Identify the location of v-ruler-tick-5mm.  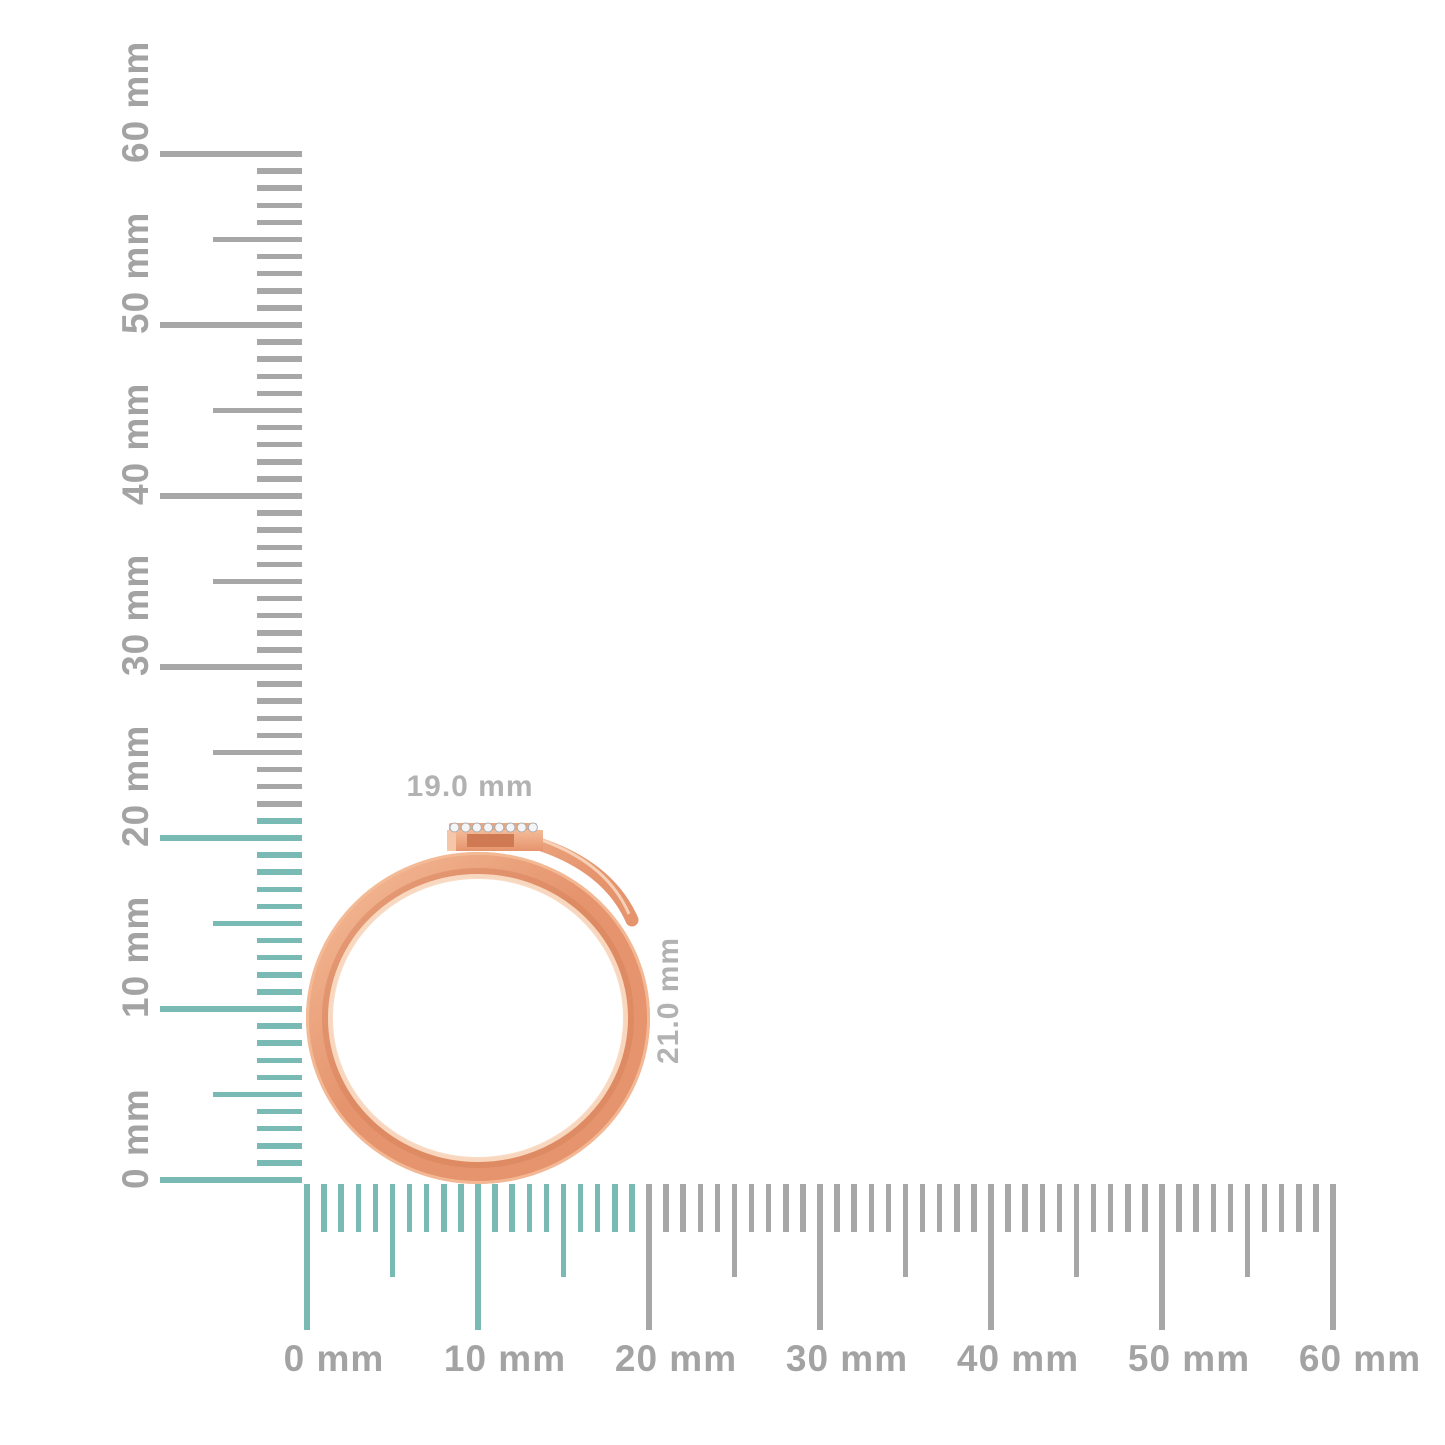
(257, 1094).